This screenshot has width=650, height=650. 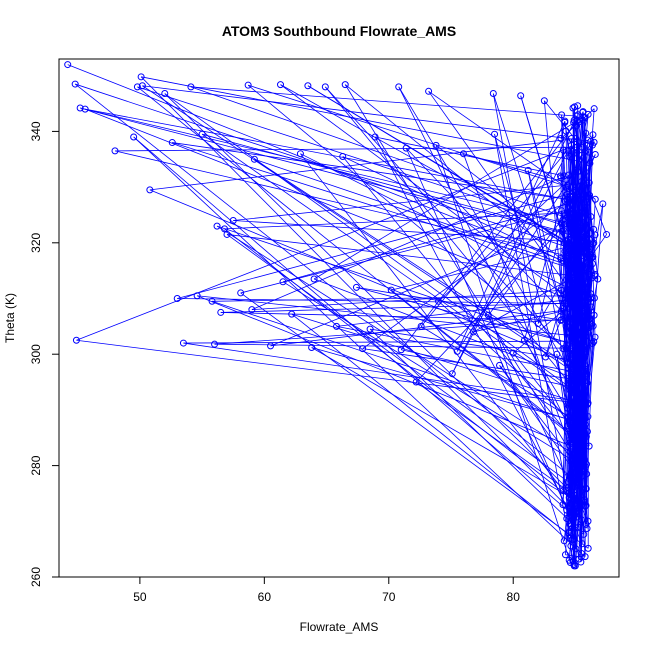 What do you see at coordinates (36, 242) in the screenshot?
I see `y-tick-label: 320` at bounding box center [36, 242].